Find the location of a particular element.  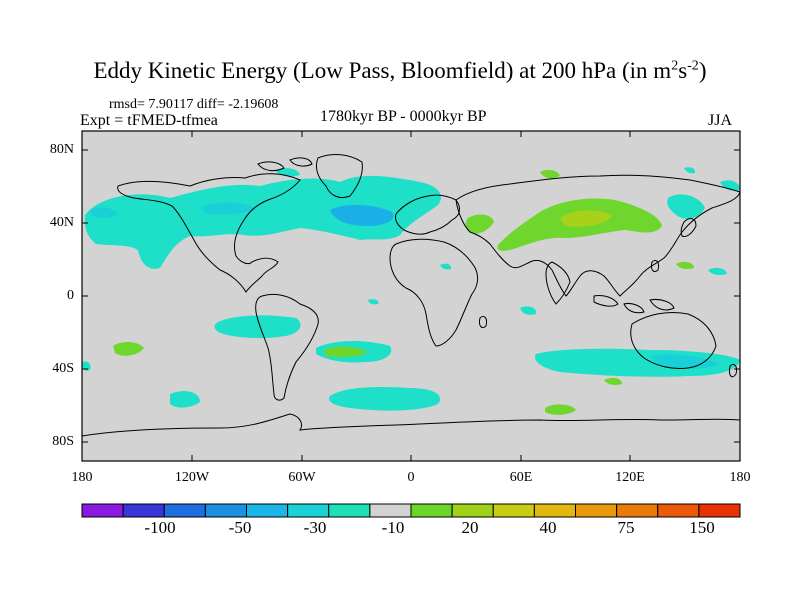

anomaly-patch-north-pacific is located at coordinates (262, 222).